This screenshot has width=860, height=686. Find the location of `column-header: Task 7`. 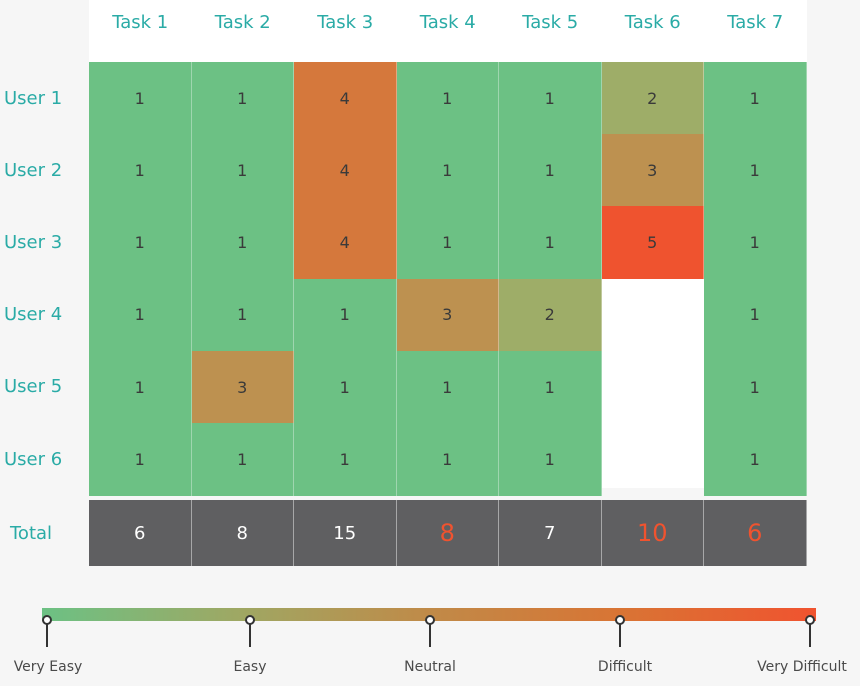

column-header: Task 7 is located at coordinates (755, 22).